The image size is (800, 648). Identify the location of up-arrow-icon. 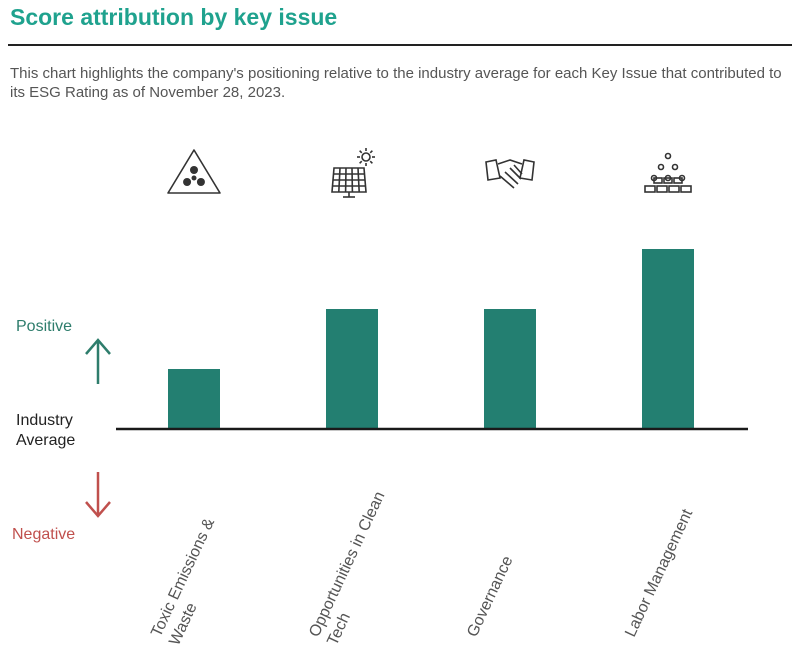
(98, 361).